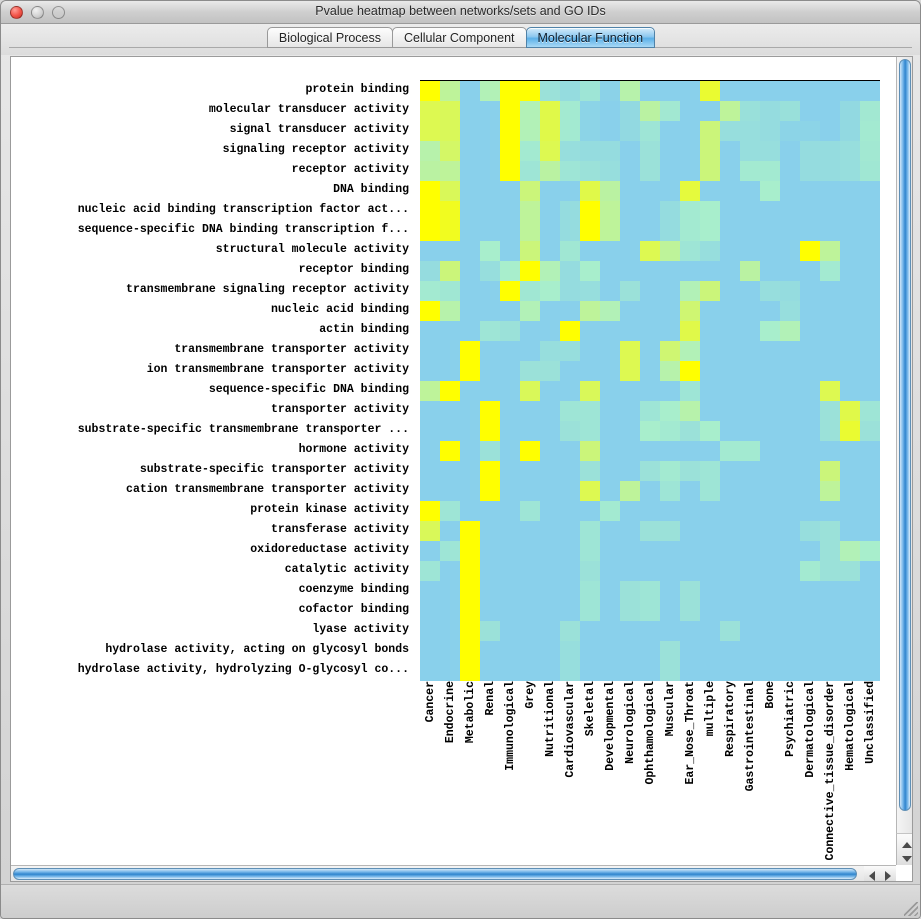 The width and height of the screenshot is (921, 919). I want to click on scroll-right-icon, so click(888, 876).